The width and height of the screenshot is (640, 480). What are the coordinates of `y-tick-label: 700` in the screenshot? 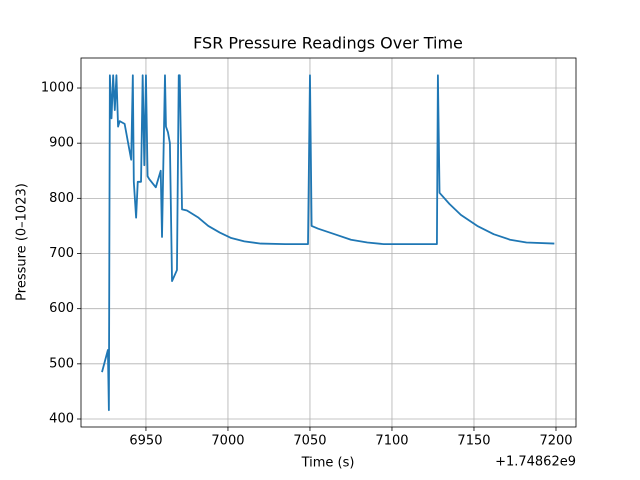 It's located at (61, 253).